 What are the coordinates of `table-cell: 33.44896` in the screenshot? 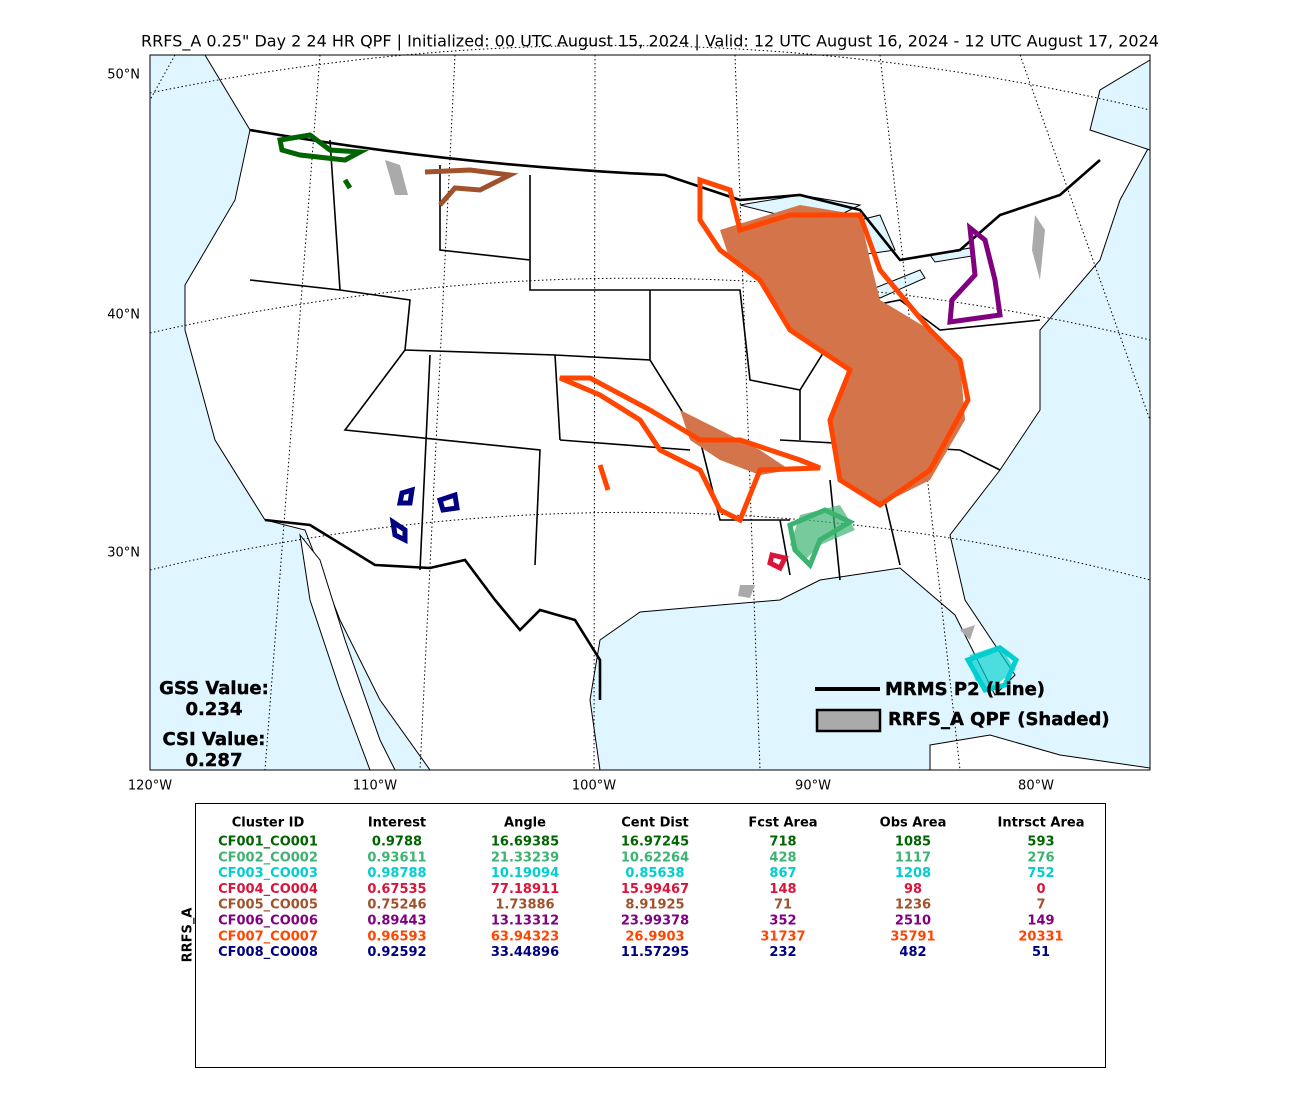 It's located at (525, 952).